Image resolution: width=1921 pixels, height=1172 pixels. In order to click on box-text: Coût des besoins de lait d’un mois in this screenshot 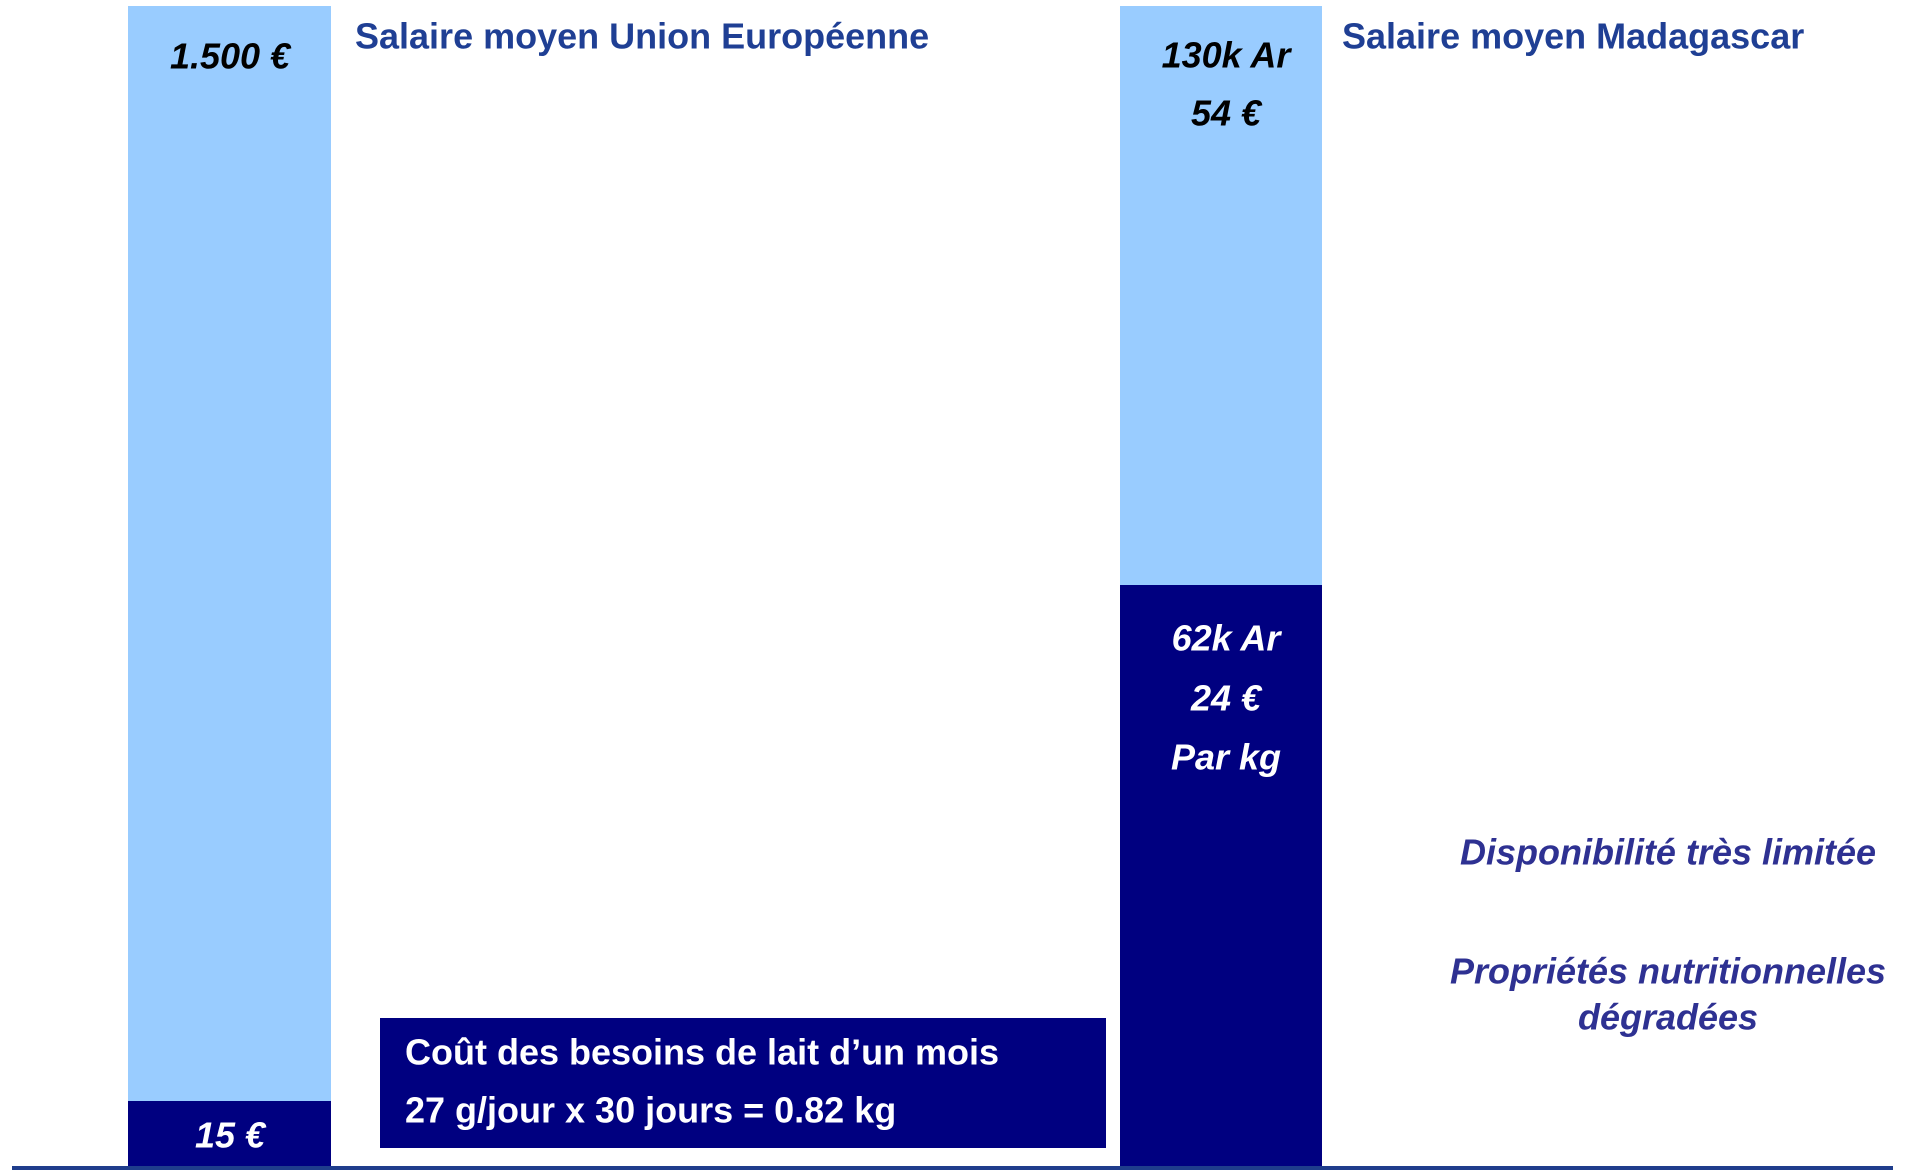, I will do `click(702, 1052)`.